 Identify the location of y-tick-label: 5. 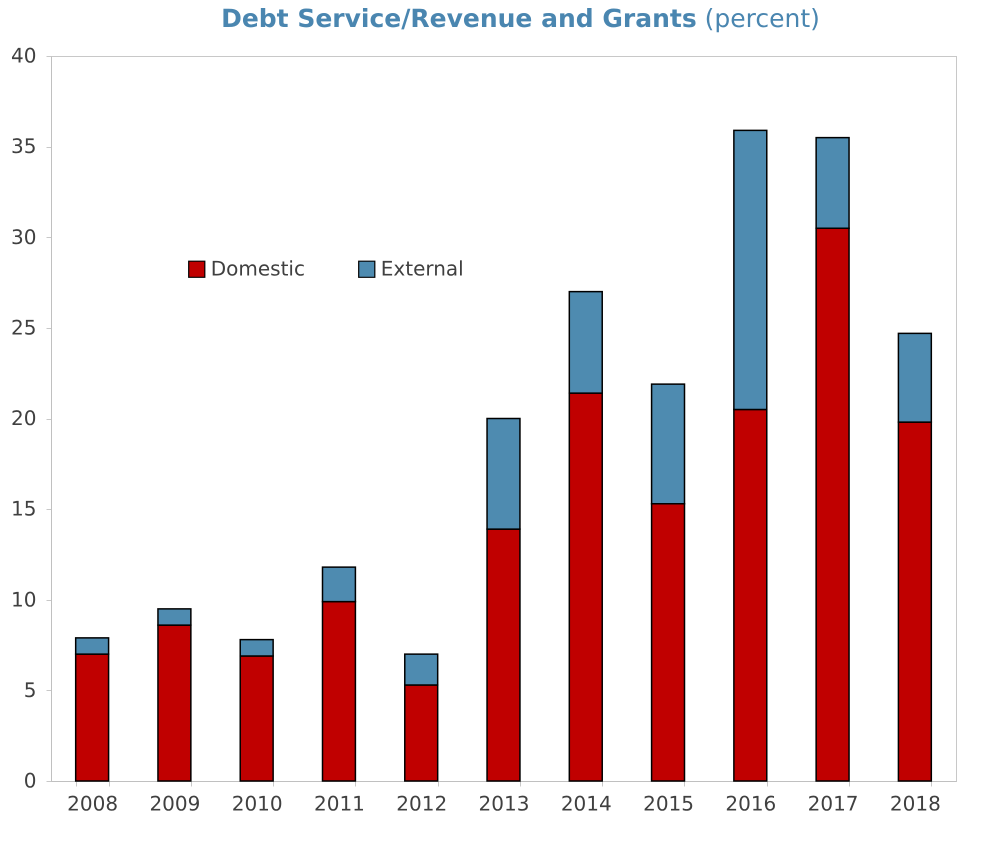
(30, 690).